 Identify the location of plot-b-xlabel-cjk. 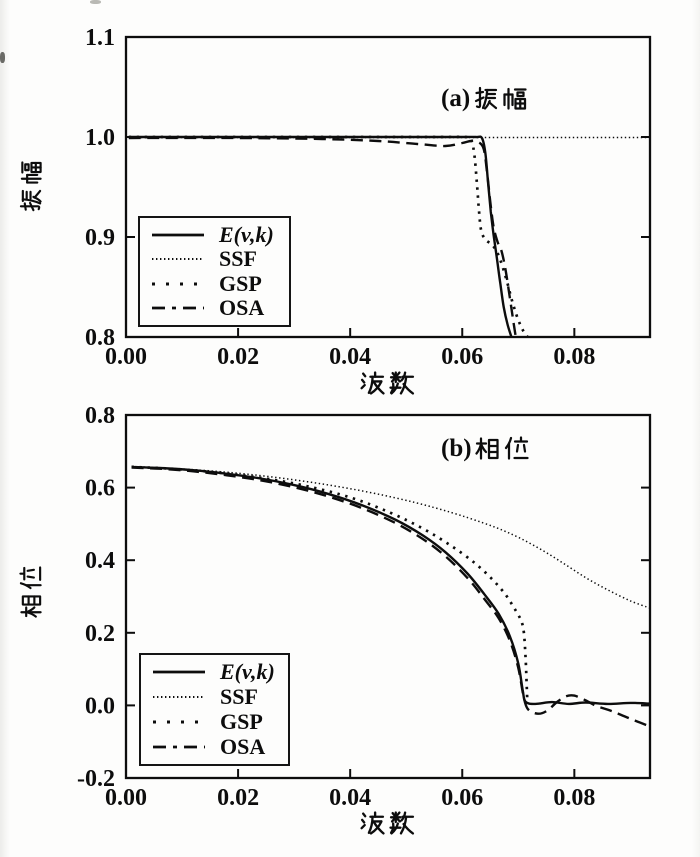
(387, 823).